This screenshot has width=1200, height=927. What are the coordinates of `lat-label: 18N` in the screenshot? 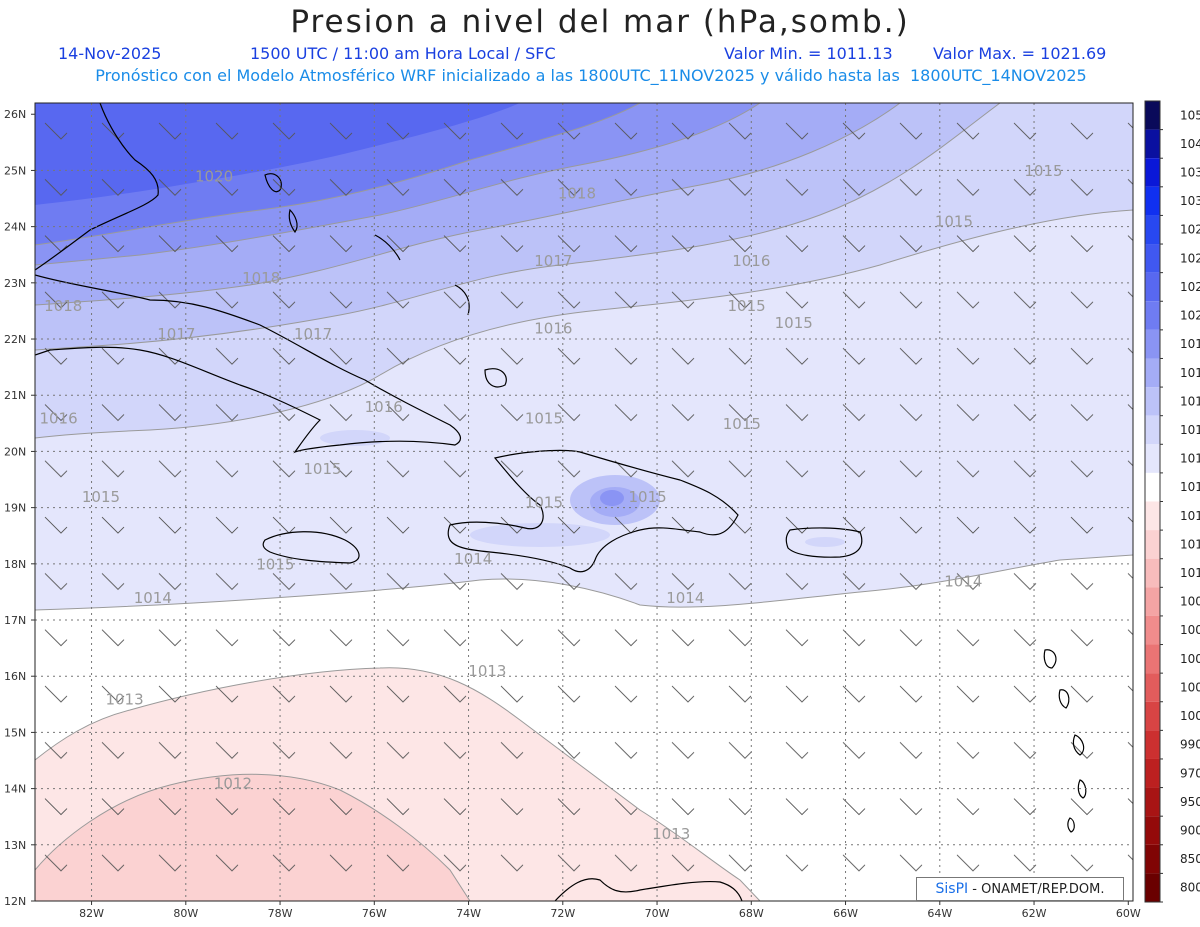 It's located at (15, 564).